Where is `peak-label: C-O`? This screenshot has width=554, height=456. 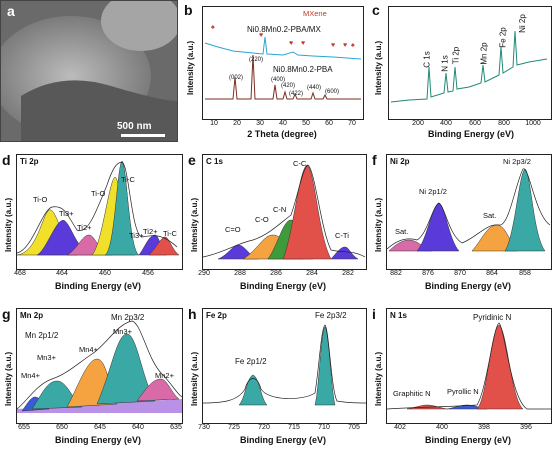
peak-label: C-O is located at coordinates (262, 219).